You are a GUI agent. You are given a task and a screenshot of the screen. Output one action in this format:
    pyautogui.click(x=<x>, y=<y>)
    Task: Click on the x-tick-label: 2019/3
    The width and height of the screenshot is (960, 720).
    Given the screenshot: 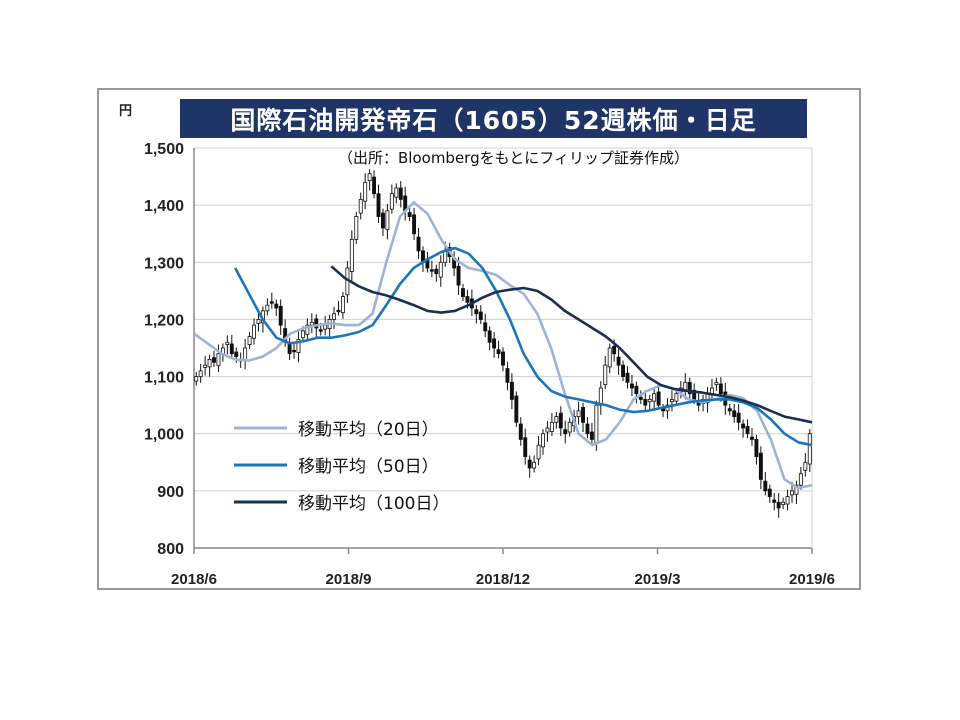 What is the action you would take?
    pyautogui.click(x=658, y=579)
    